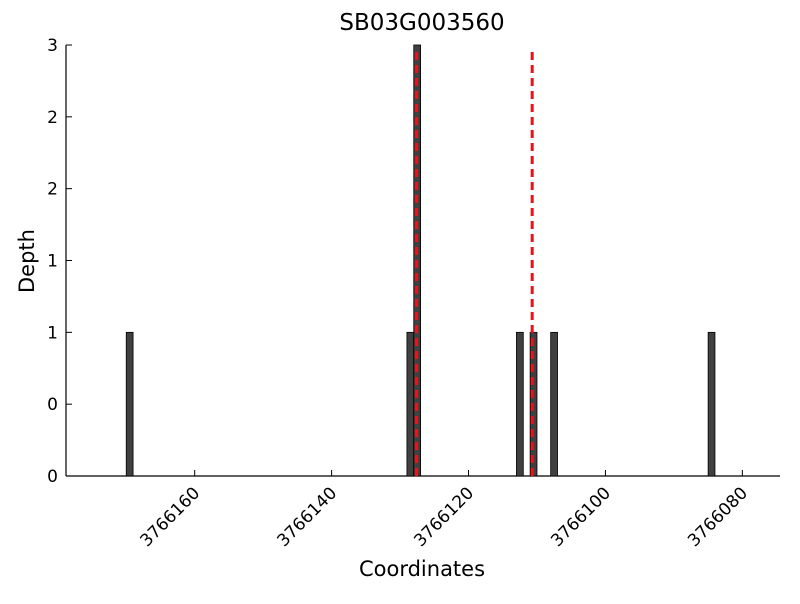  What do you see at coordinates (581, 517) in the screenshot?
I see `x-tick-label: 3766100` at bounding box center [581, 517].